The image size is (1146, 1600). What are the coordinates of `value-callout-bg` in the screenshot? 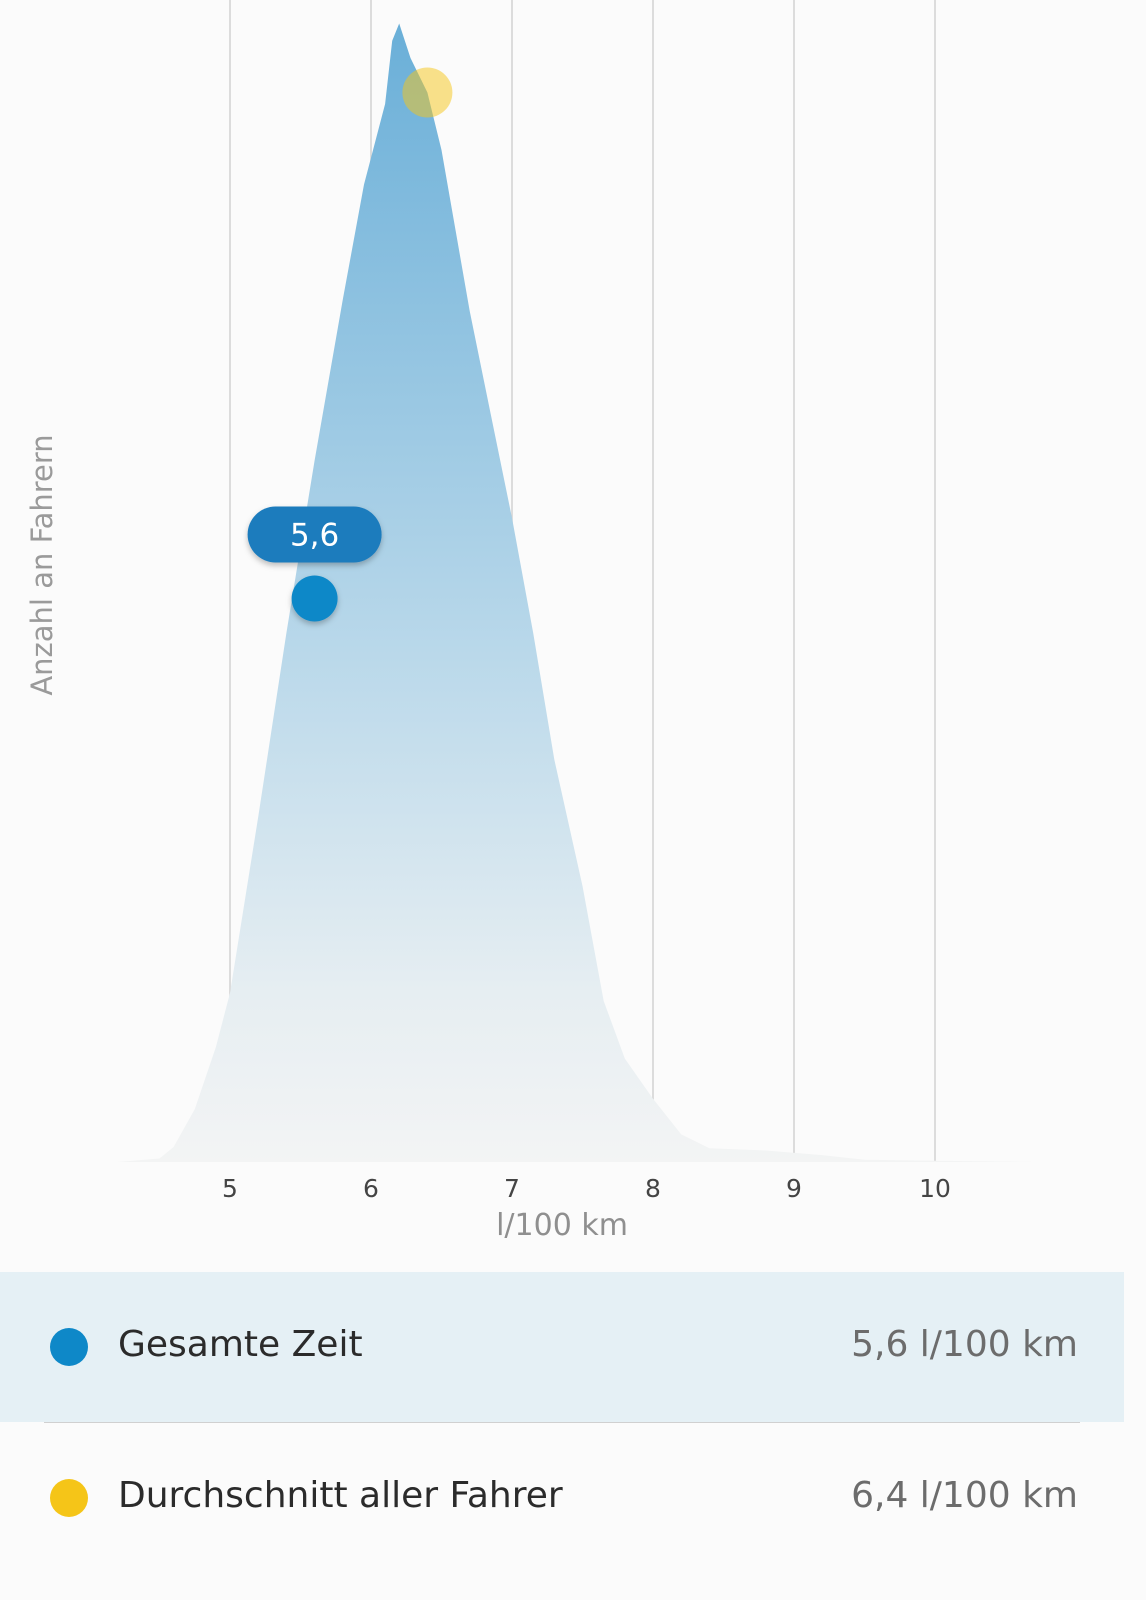 It's located at (314, 534).